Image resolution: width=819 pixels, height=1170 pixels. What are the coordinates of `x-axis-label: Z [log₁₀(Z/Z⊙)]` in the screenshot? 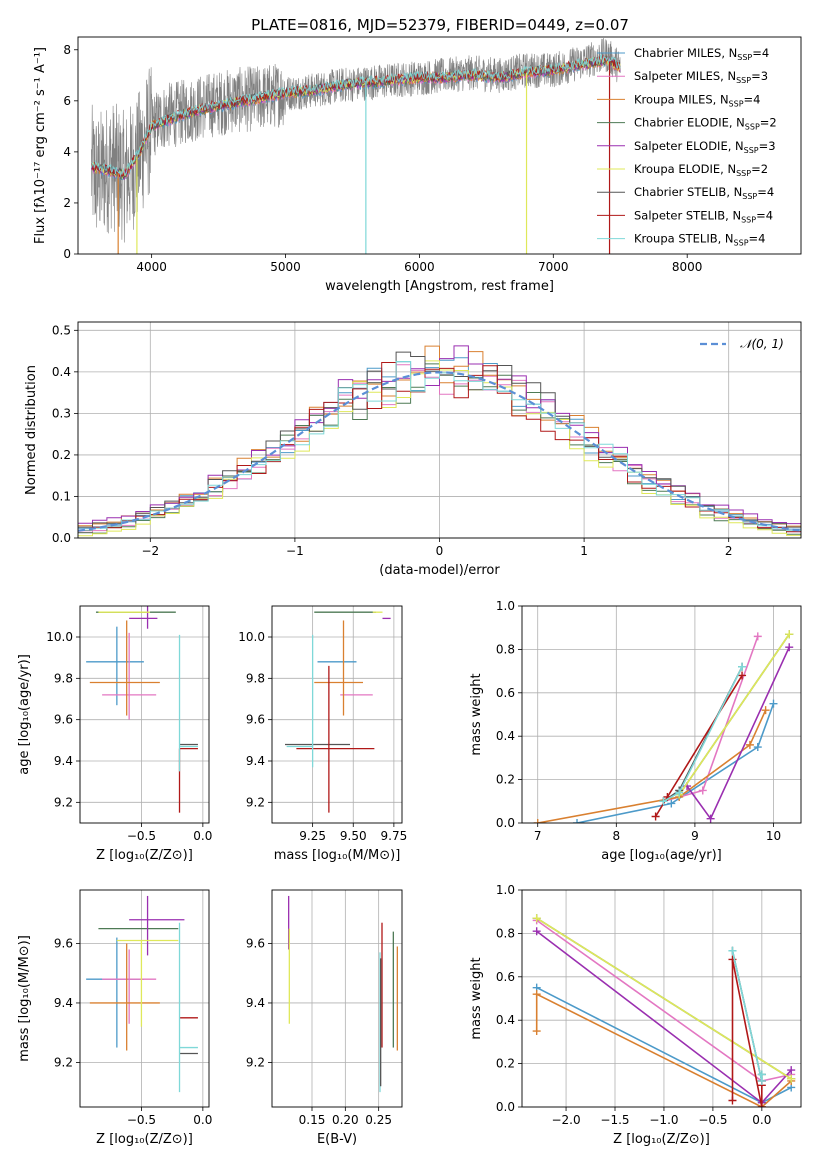 It's located at (144, 1139).